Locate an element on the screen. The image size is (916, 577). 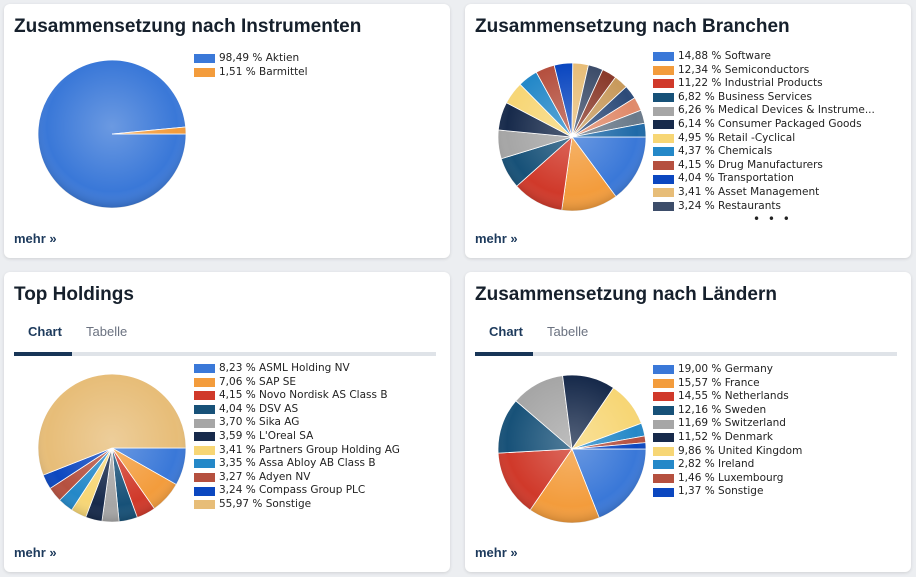
legend-item: 9,86 % United Kingdom is located at coordinates (727, 452).